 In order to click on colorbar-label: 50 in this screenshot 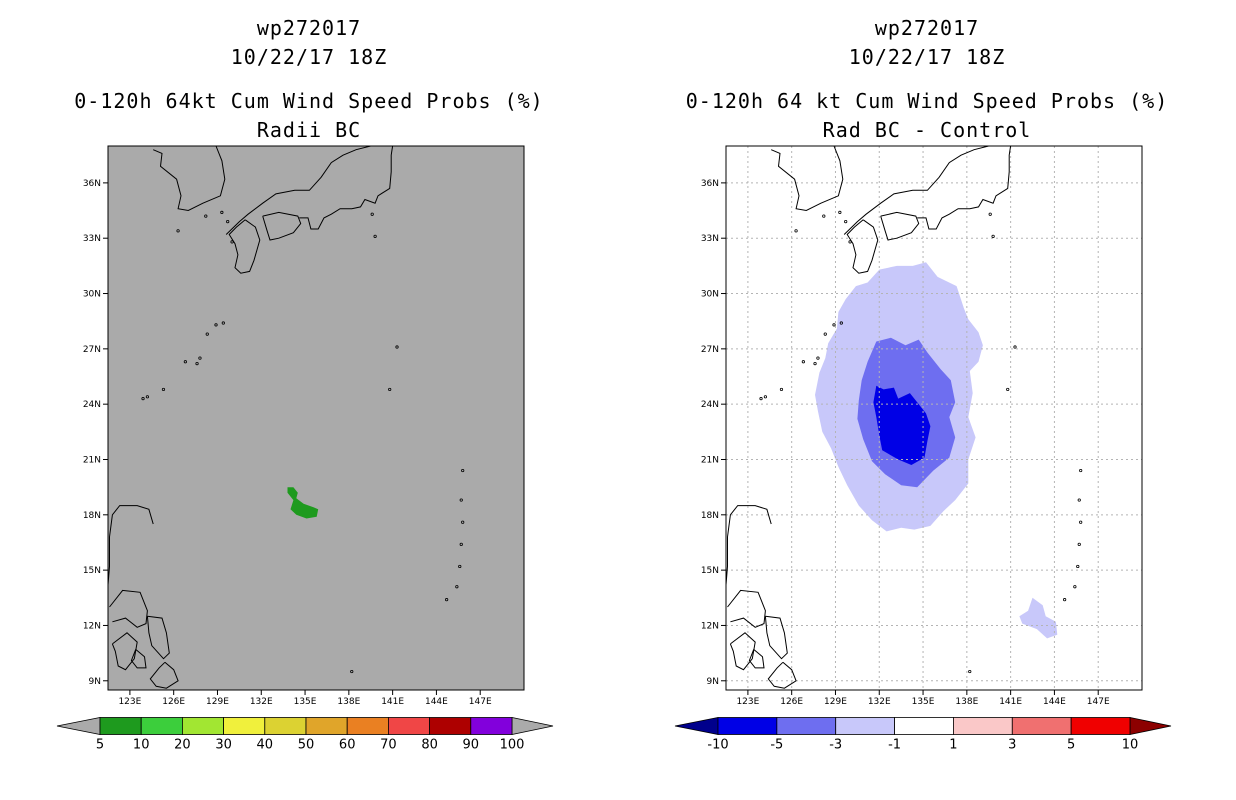, I will do `click(306, 745)`.